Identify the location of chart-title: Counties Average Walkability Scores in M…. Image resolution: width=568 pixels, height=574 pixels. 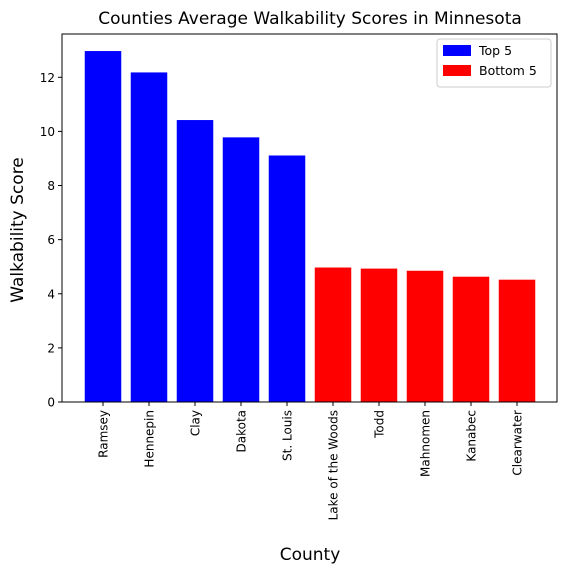
(310, 19).